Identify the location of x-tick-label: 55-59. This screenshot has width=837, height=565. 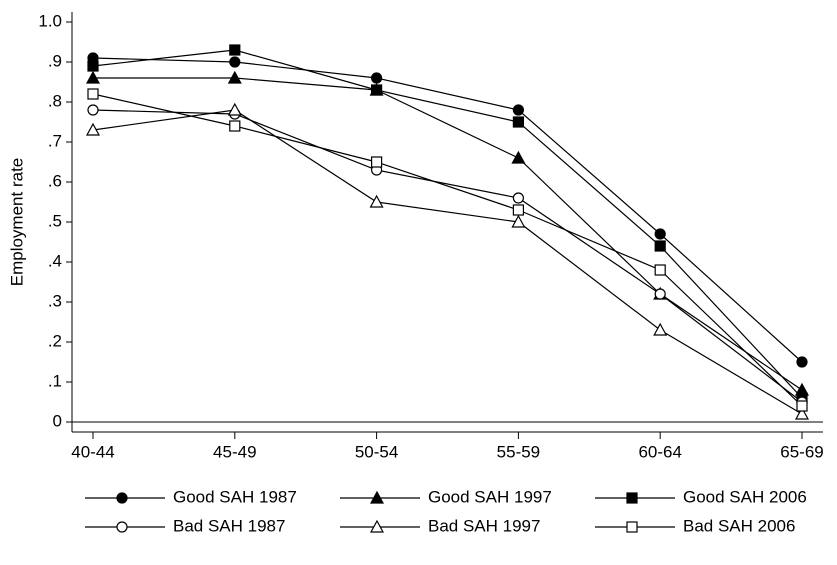
(518, 451).